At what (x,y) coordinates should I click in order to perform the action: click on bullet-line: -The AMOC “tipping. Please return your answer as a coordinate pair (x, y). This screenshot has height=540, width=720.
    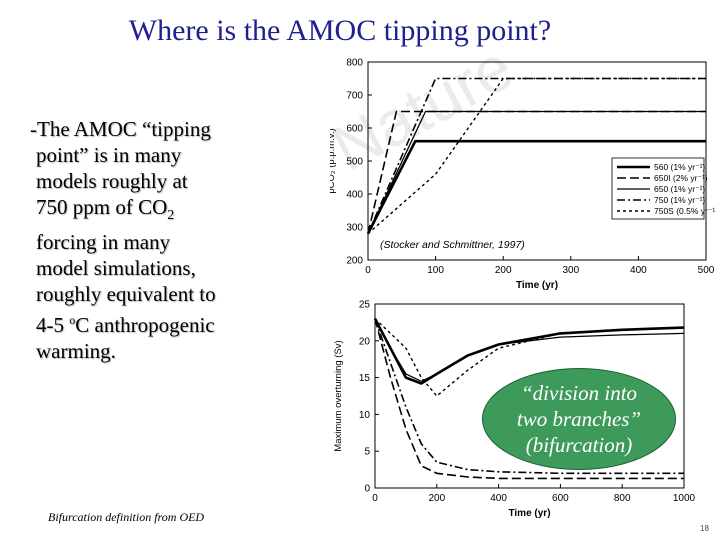
    Looking at the image, I should click on (120, 129).